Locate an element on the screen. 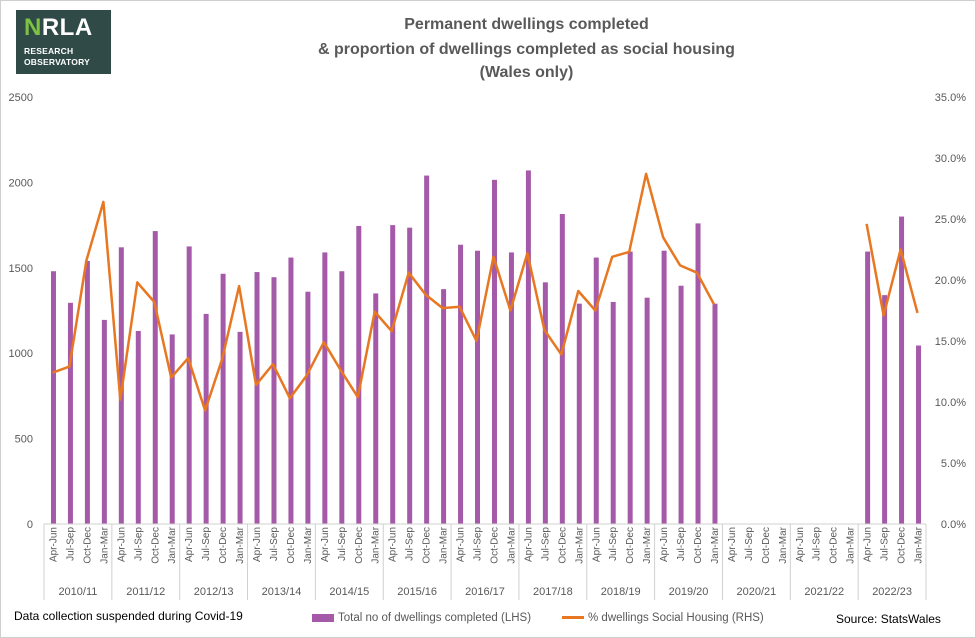  x-group-label: 2017/18 is located at coordinates (553, 592).